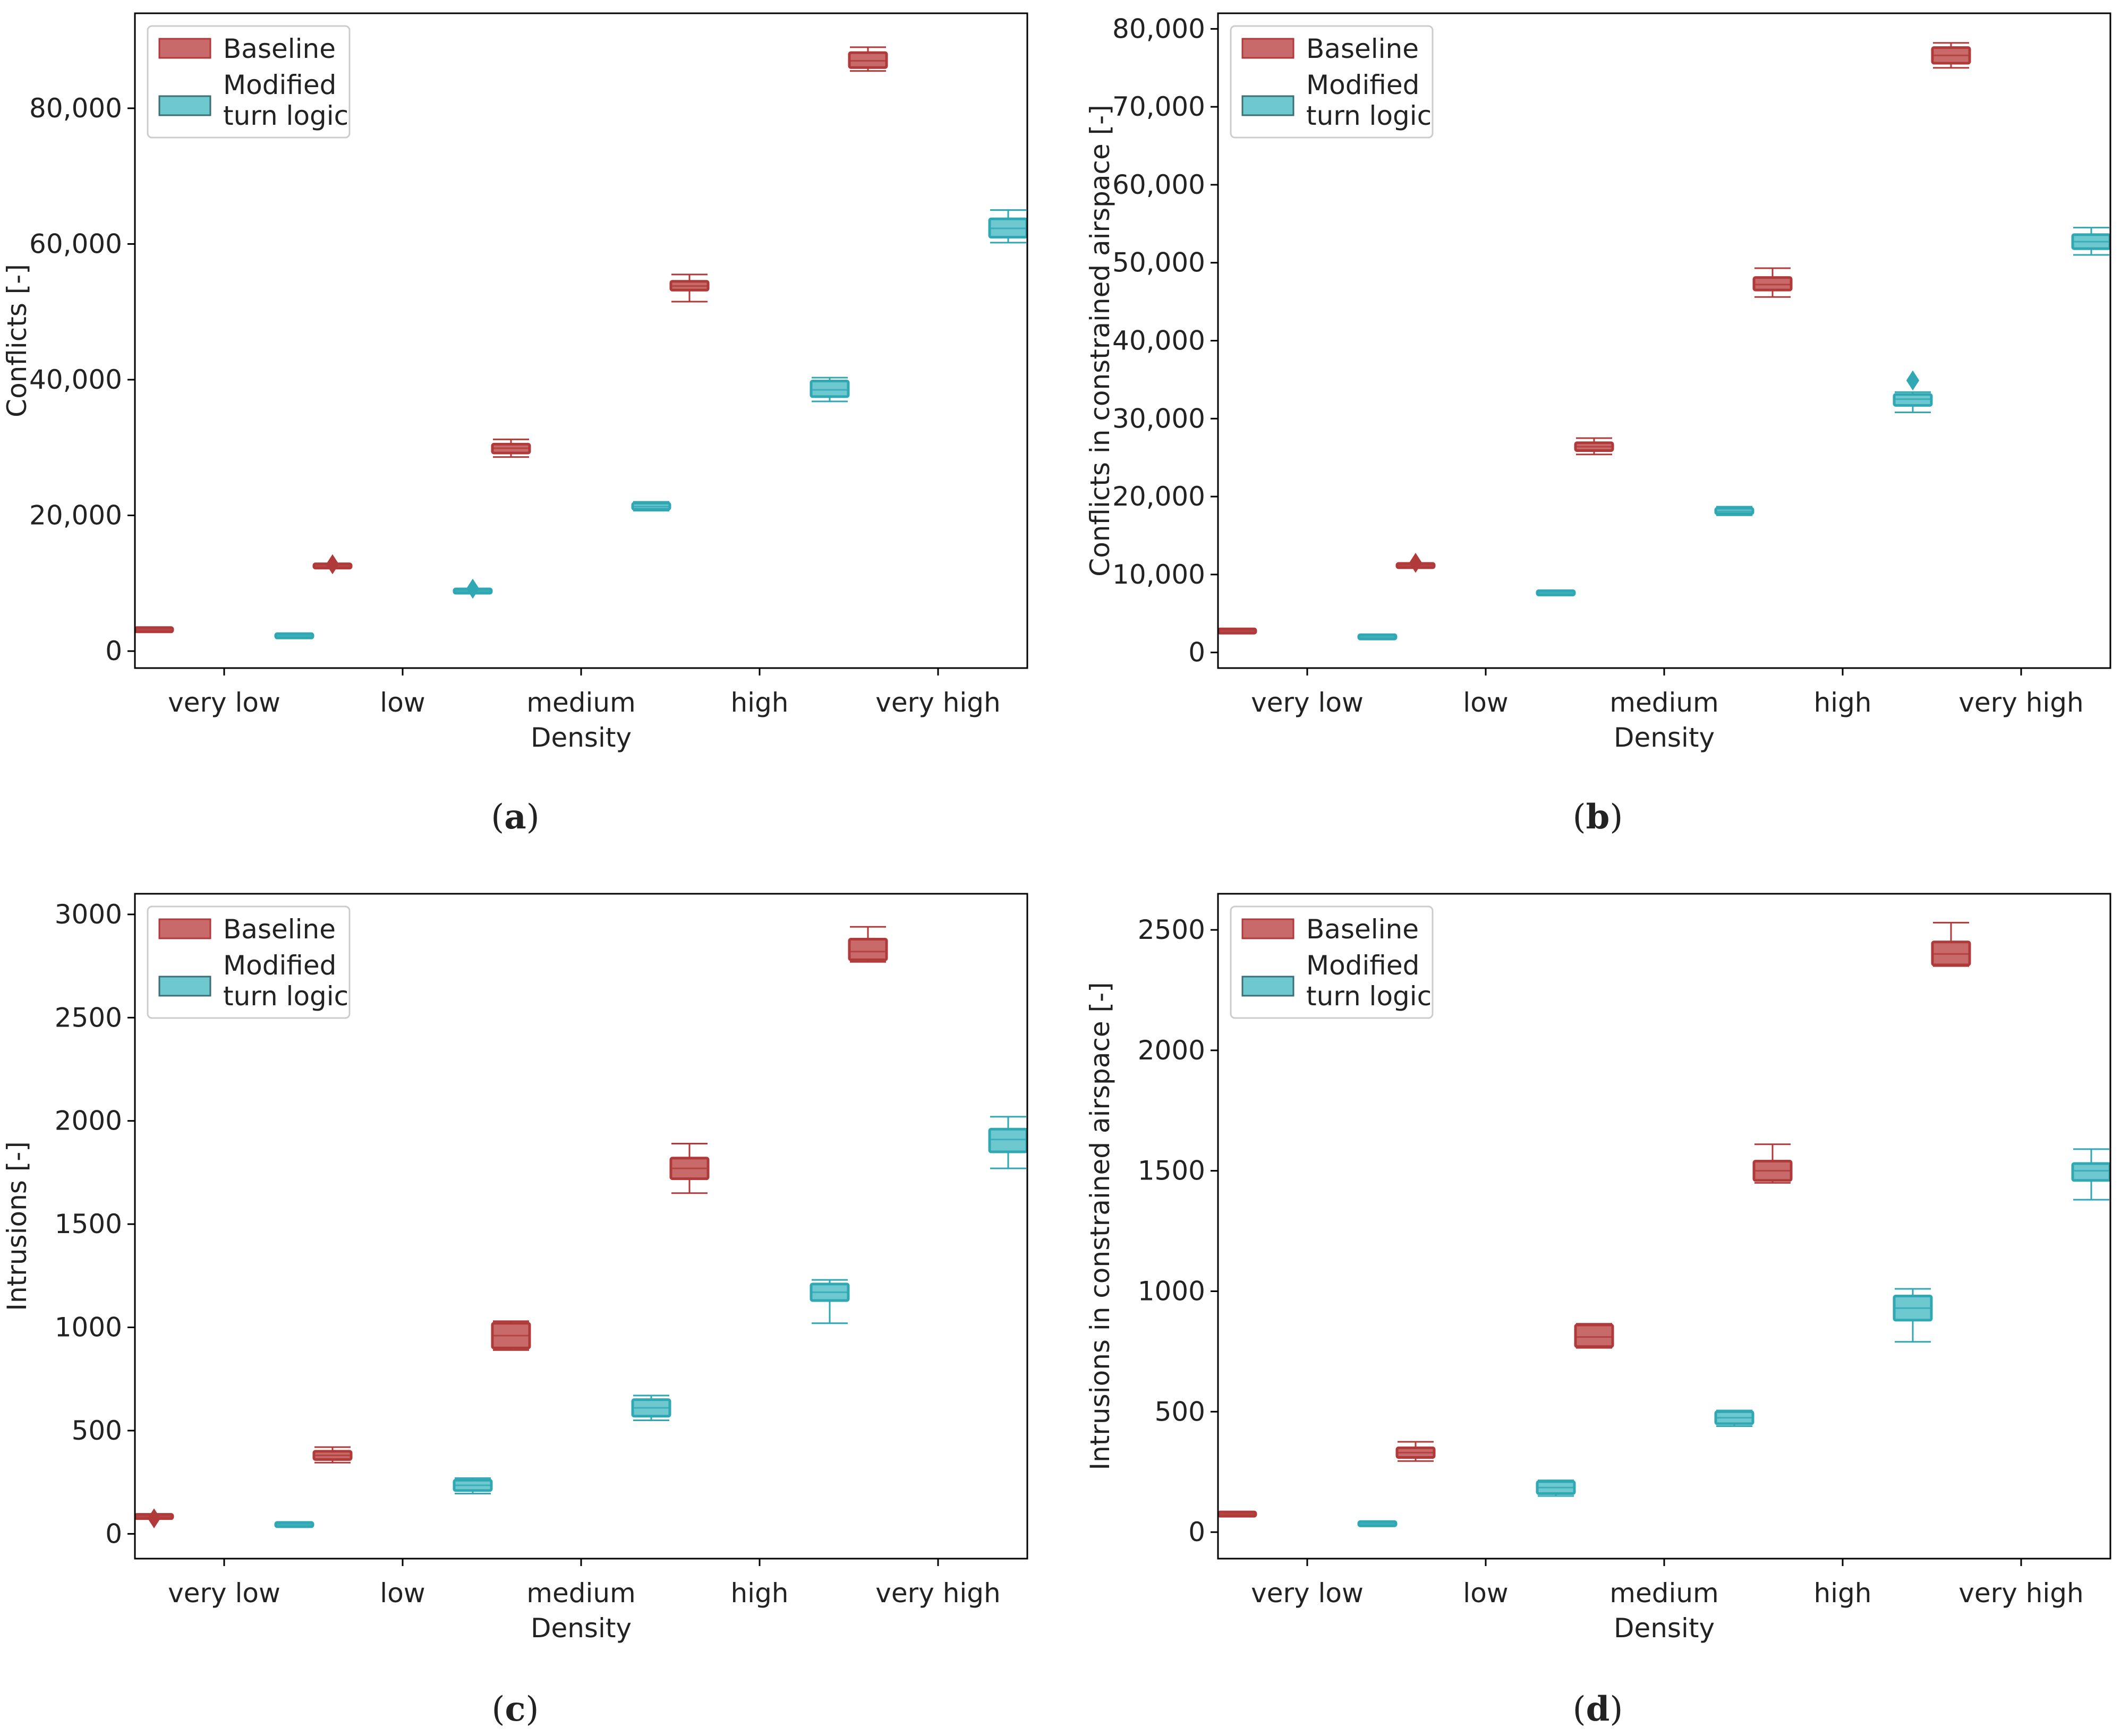  I want to click on y-axis-label: Conflicts [-], so click(17, 340).